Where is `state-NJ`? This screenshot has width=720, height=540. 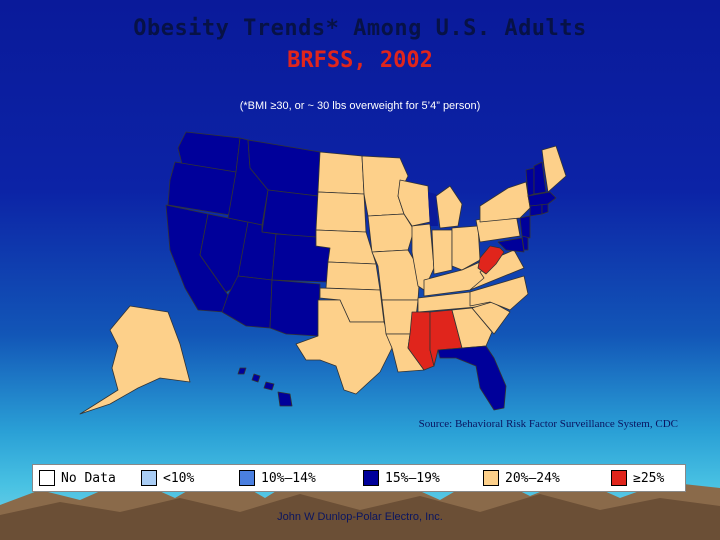 state-NJ is located at coordinates (525, 227).